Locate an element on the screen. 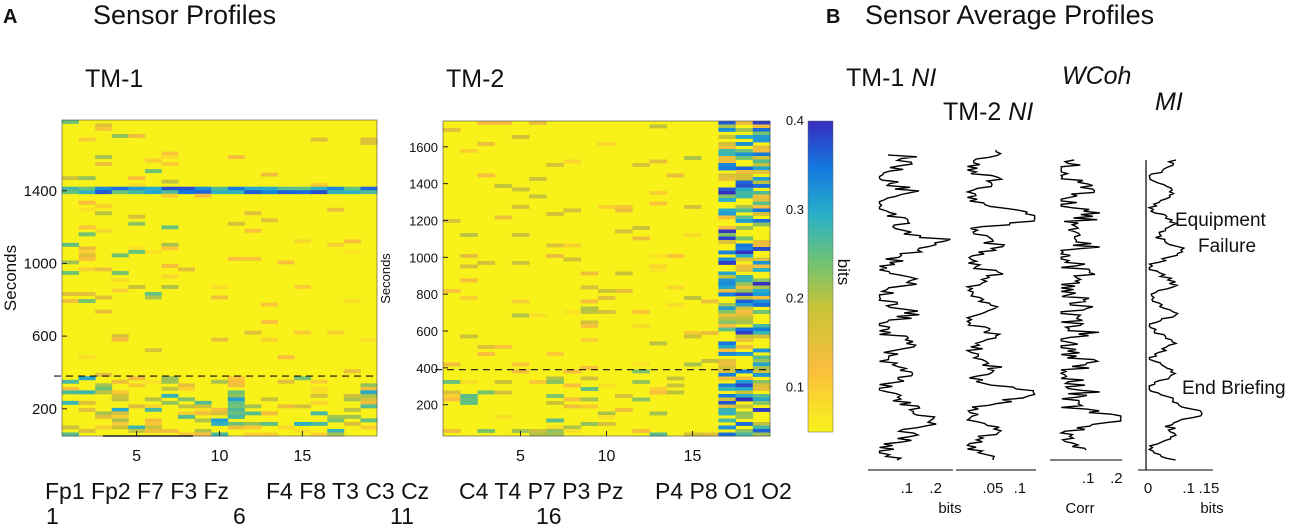  tm1-heatmap-ylabel: Seconds is located at coordinates (10, 278).